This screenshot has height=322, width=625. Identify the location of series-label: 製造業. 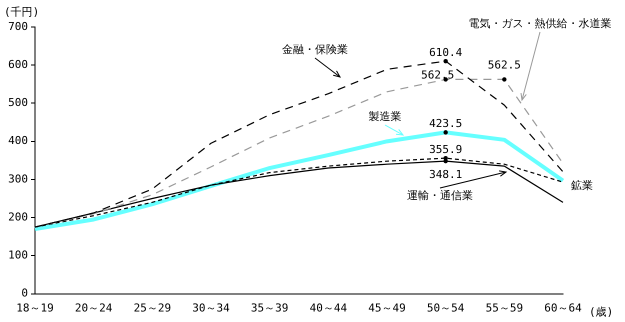
(385, 116).